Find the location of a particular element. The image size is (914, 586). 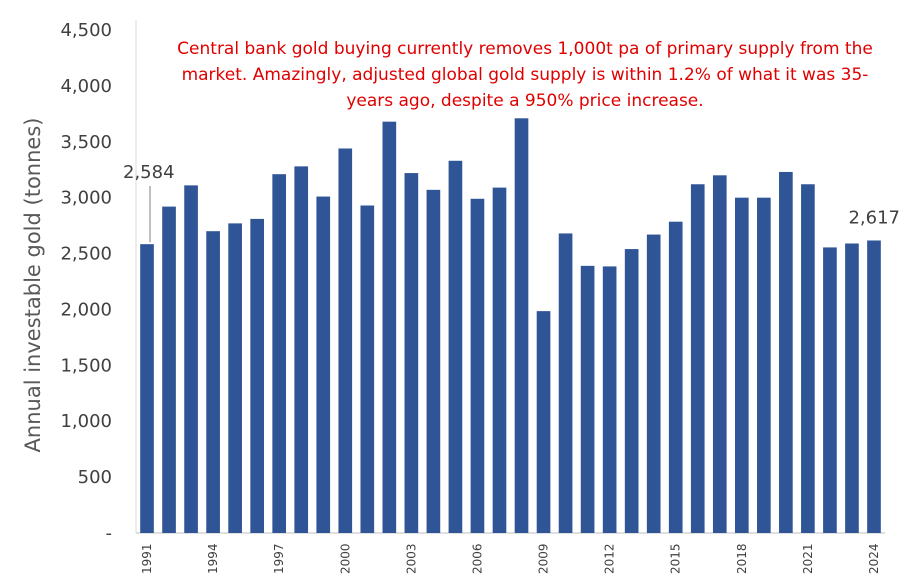

bar-2024 is located at coordinates (874, 387).